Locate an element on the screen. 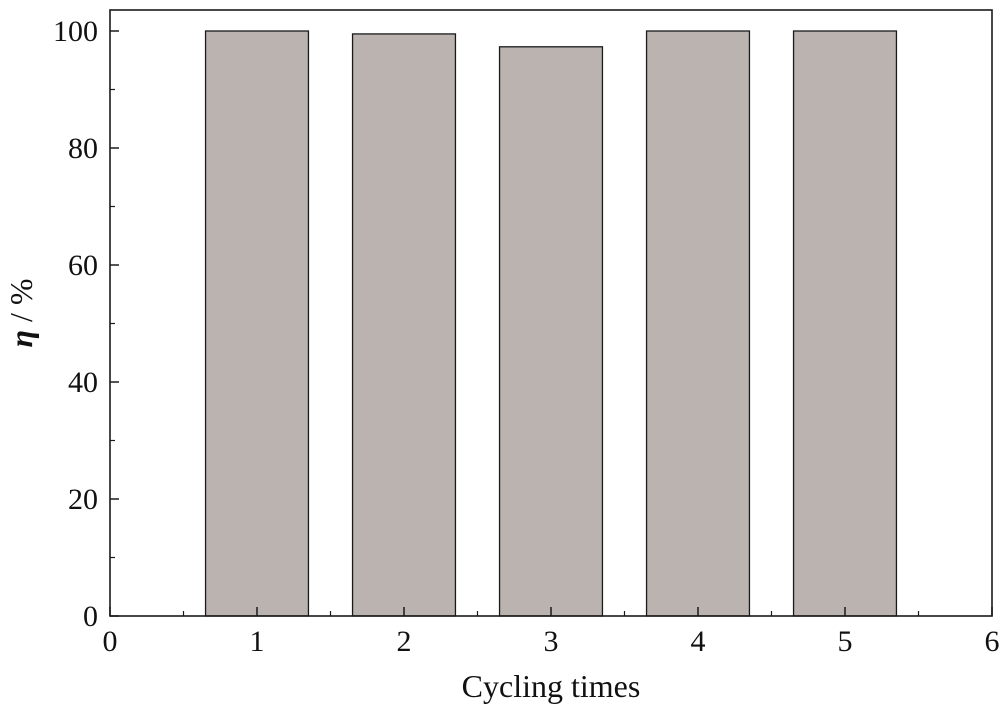 This screenshot has height=705, width=1000. y-tick-label-0: 0 is located at coordinates (90, 616).